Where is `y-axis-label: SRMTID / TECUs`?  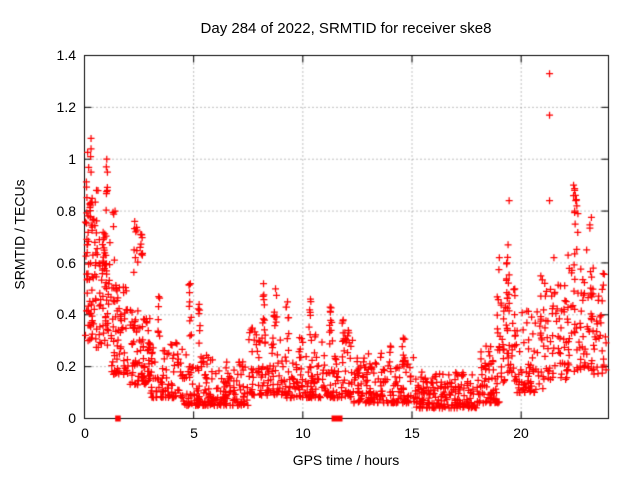 y-axis-label: SRMTID / TECUs is located at coordinates (19, 234).